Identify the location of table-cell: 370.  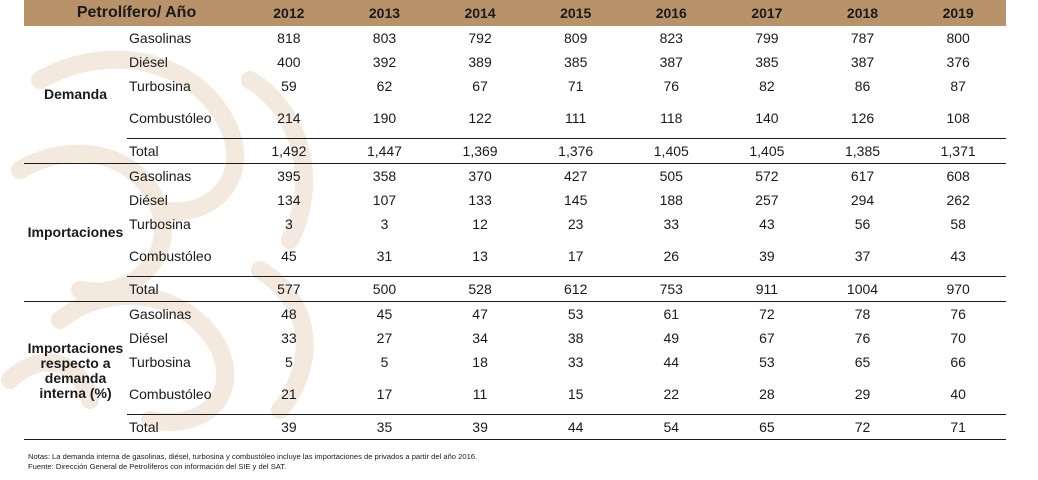
(480, 176).